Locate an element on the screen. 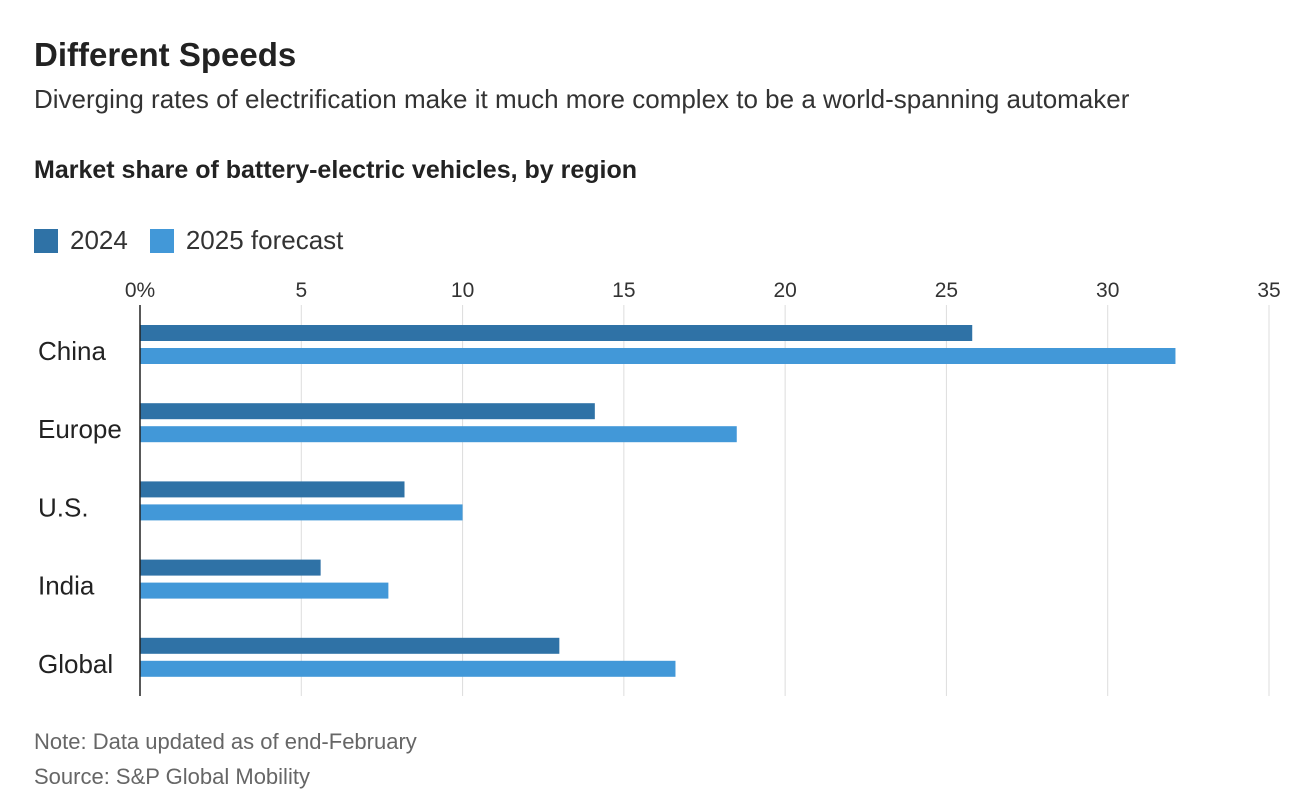 This screenshot has width=1314, height=808. bar-india-2025-forecast is located at coordinates (264, 590).